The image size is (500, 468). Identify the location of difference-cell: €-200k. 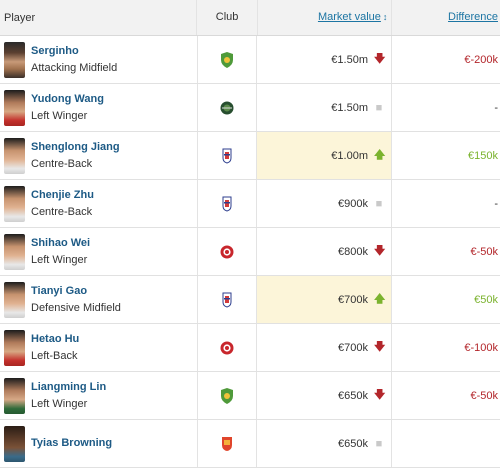
(481, 59).